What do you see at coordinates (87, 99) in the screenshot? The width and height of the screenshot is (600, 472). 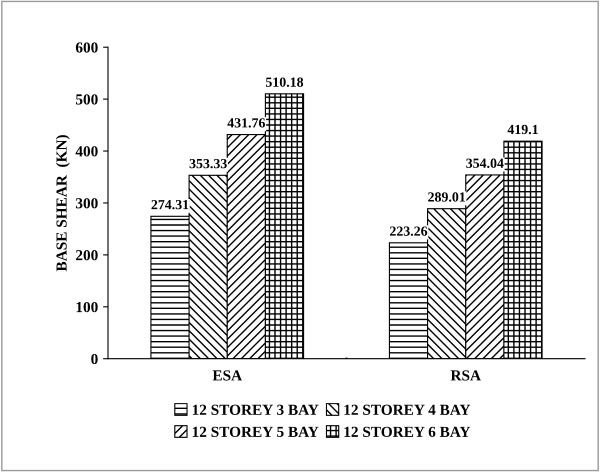 I see `y-tick-label: 500` at bounding box center [87, 99].